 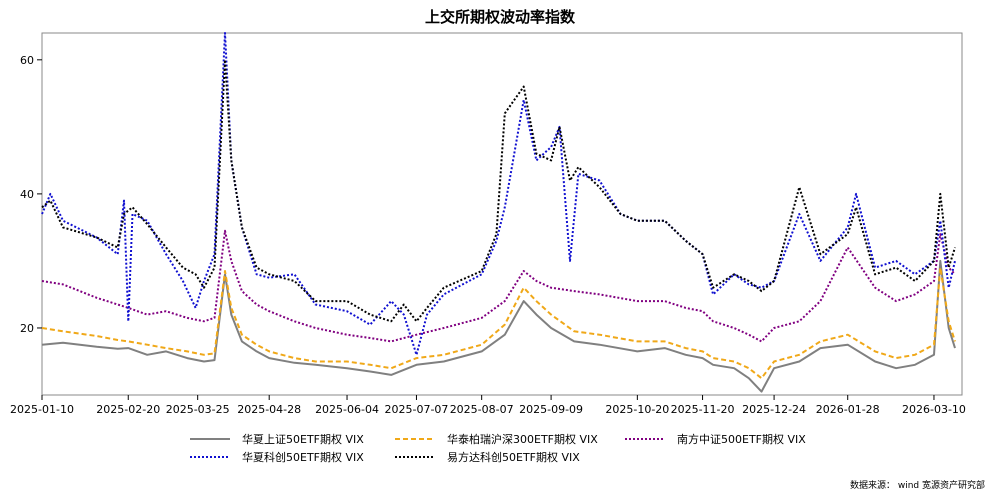 I want to click on legend-label: 华泰柏瑞沪深300ETF期权 VIX, so click(x=522, y=439).